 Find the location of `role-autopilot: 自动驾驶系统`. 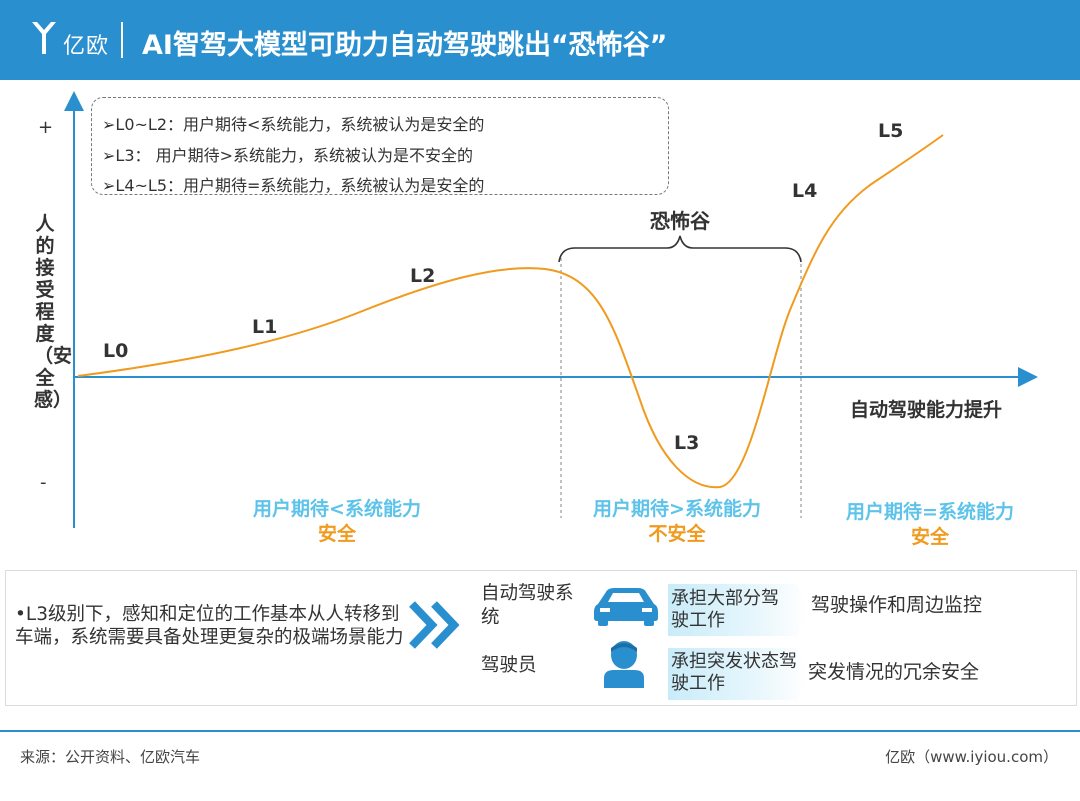

role-autopilot: 自动驾驶系统 is located at coordinates (527, 605).